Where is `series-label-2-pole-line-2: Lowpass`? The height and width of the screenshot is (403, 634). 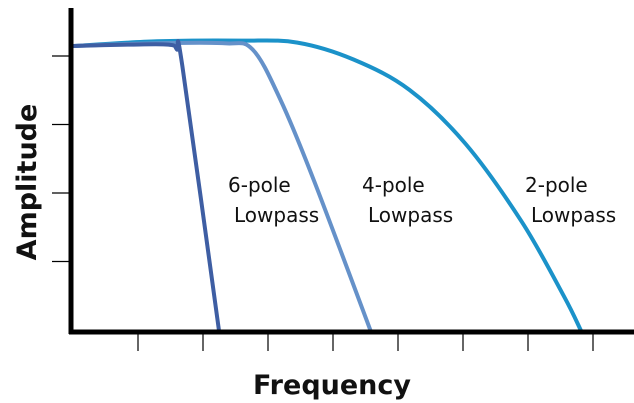 series-label-2-pole-line-2: Lowpass is located at coordinates (573, 215).